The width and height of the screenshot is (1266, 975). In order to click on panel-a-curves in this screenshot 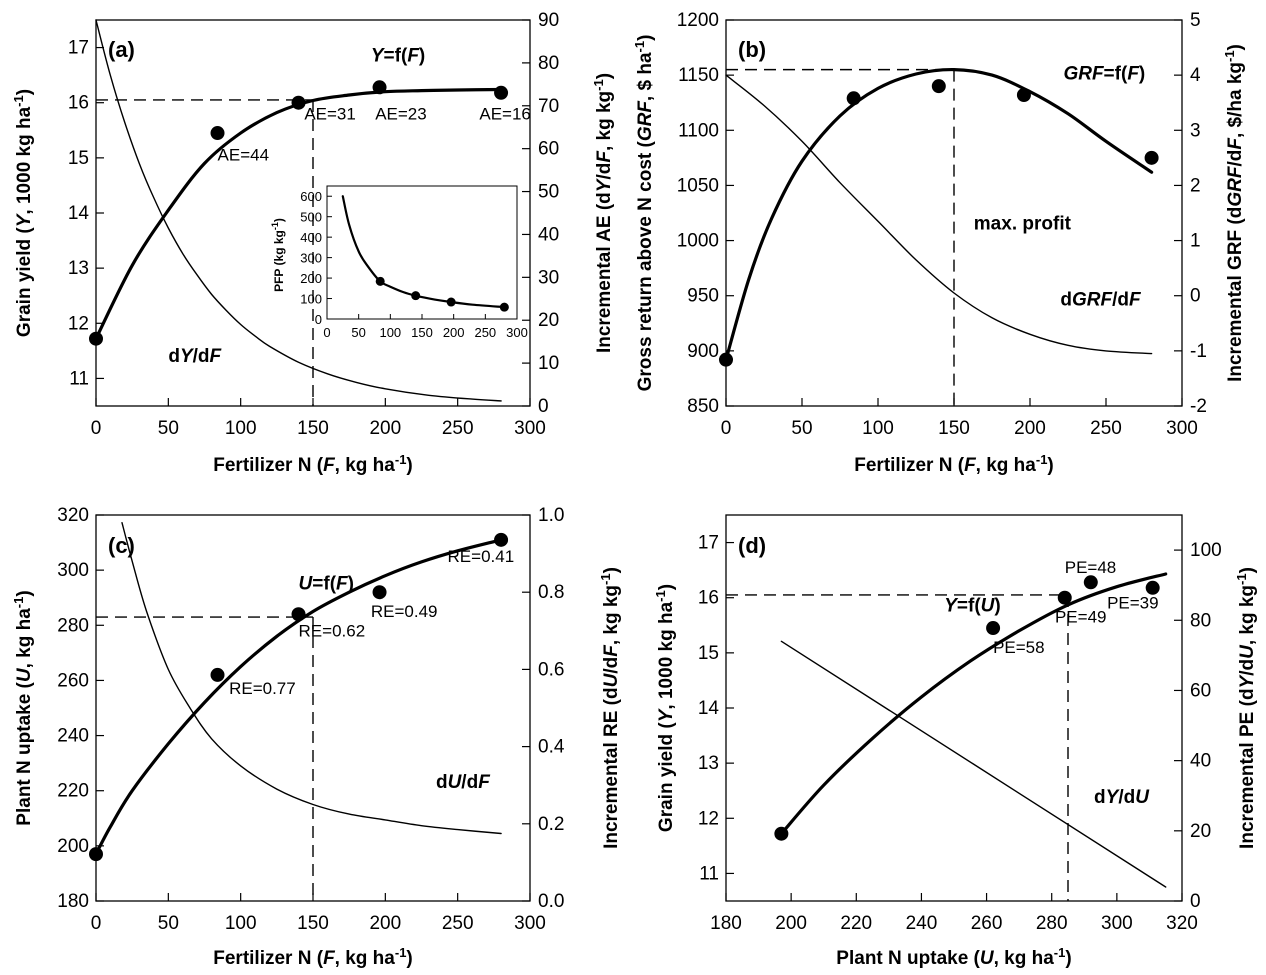, I will do `click(298, 210)`.